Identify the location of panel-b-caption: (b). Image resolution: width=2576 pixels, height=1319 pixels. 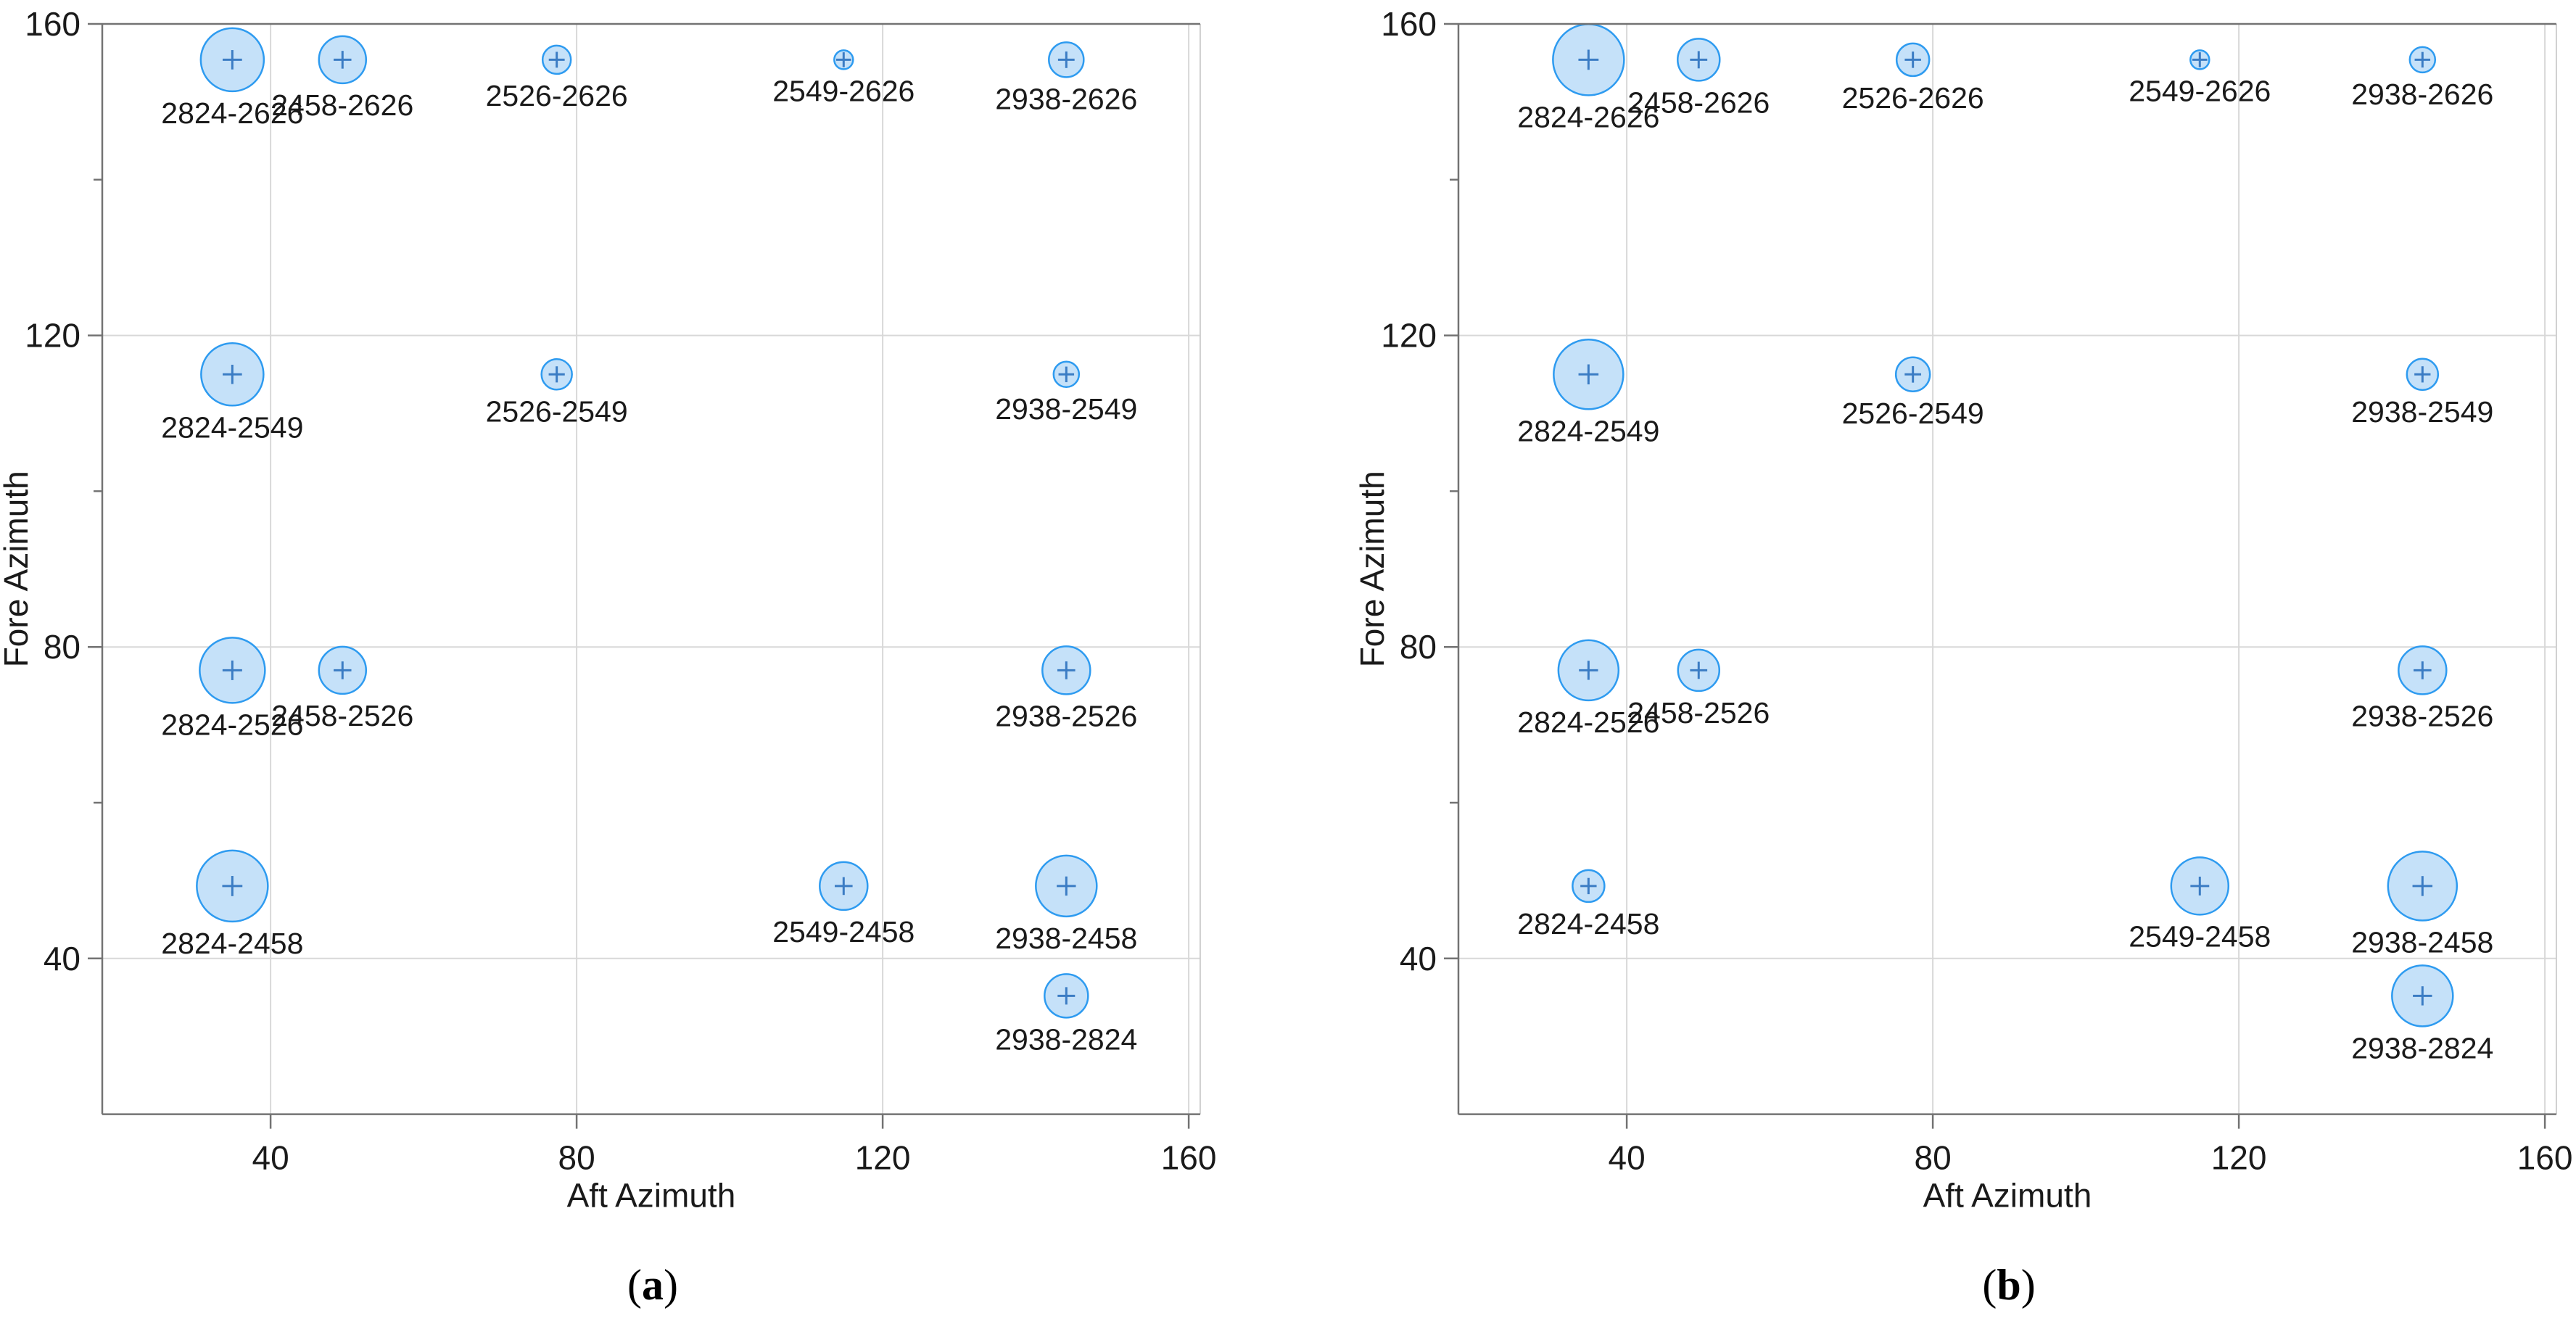
(2009, 1285).